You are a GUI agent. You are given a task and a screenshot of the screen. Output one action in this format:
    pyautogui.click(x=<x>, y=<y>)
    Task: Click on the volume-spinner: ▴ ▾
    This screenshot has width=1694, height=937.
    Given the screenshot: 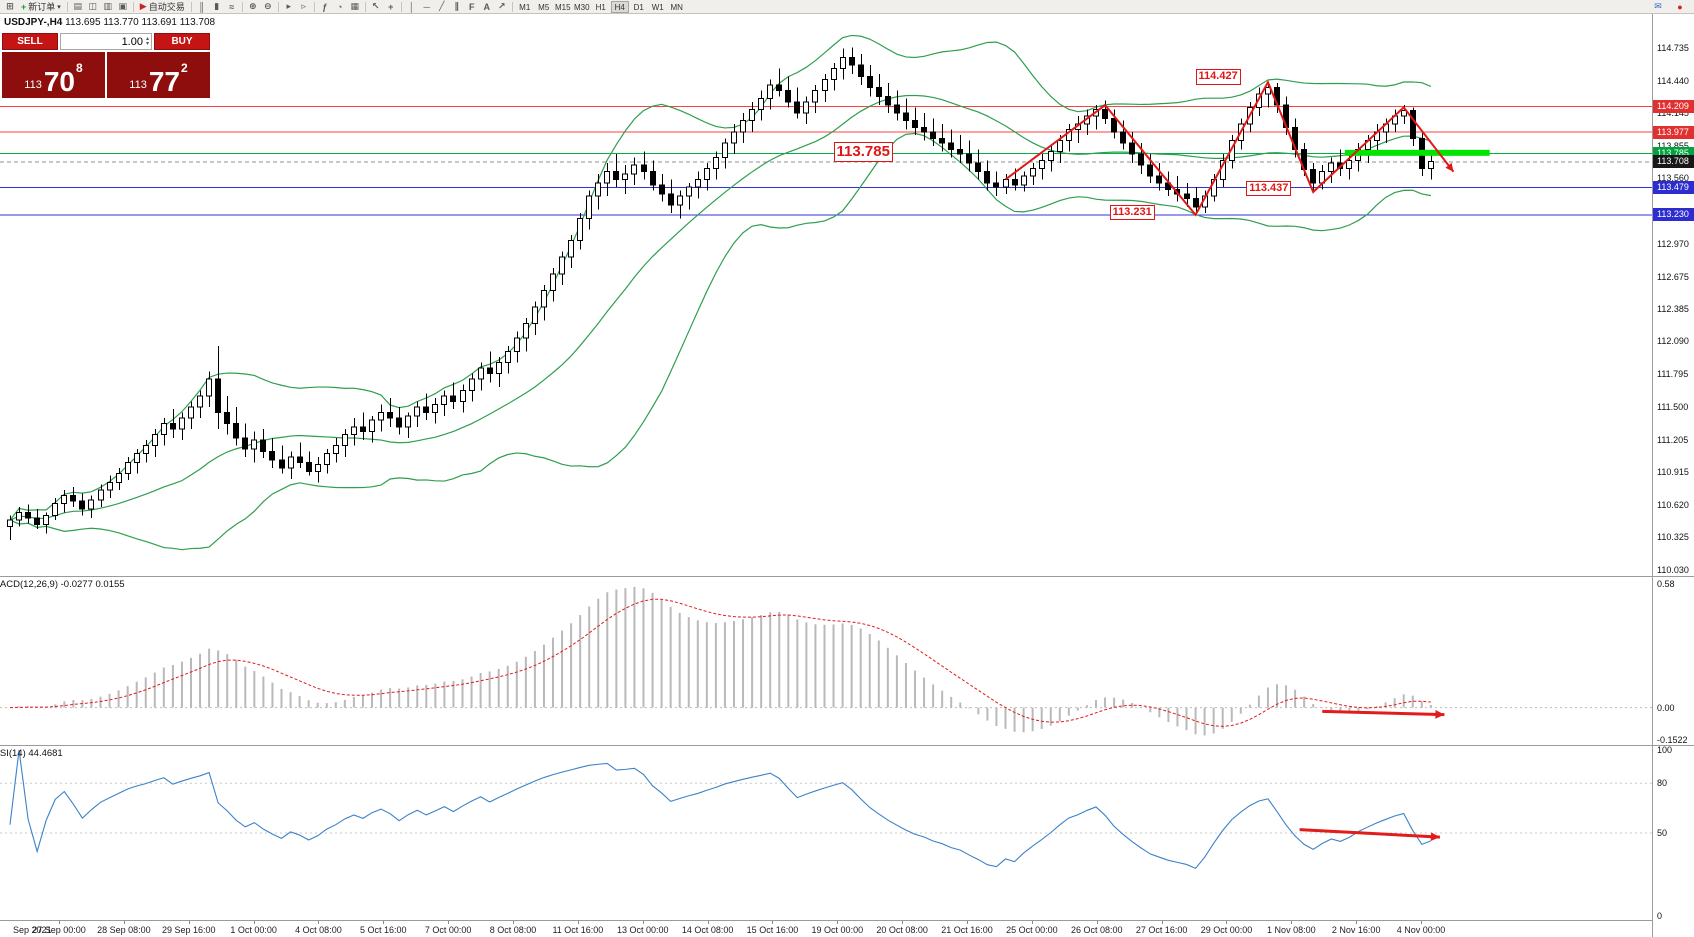 What is the action you would take?
    pyautogui.click(x=147, y=41)
    